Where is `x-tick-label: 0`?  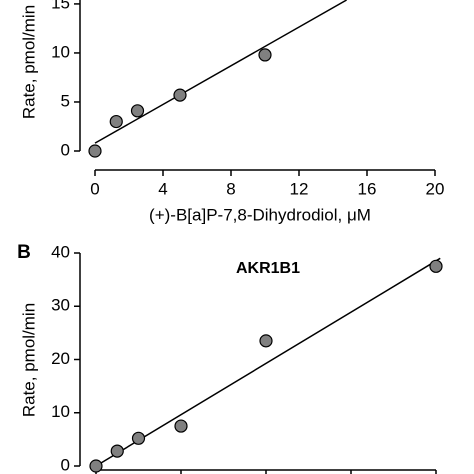 x-tick-label: 0 is located at coordinates (94, 188).